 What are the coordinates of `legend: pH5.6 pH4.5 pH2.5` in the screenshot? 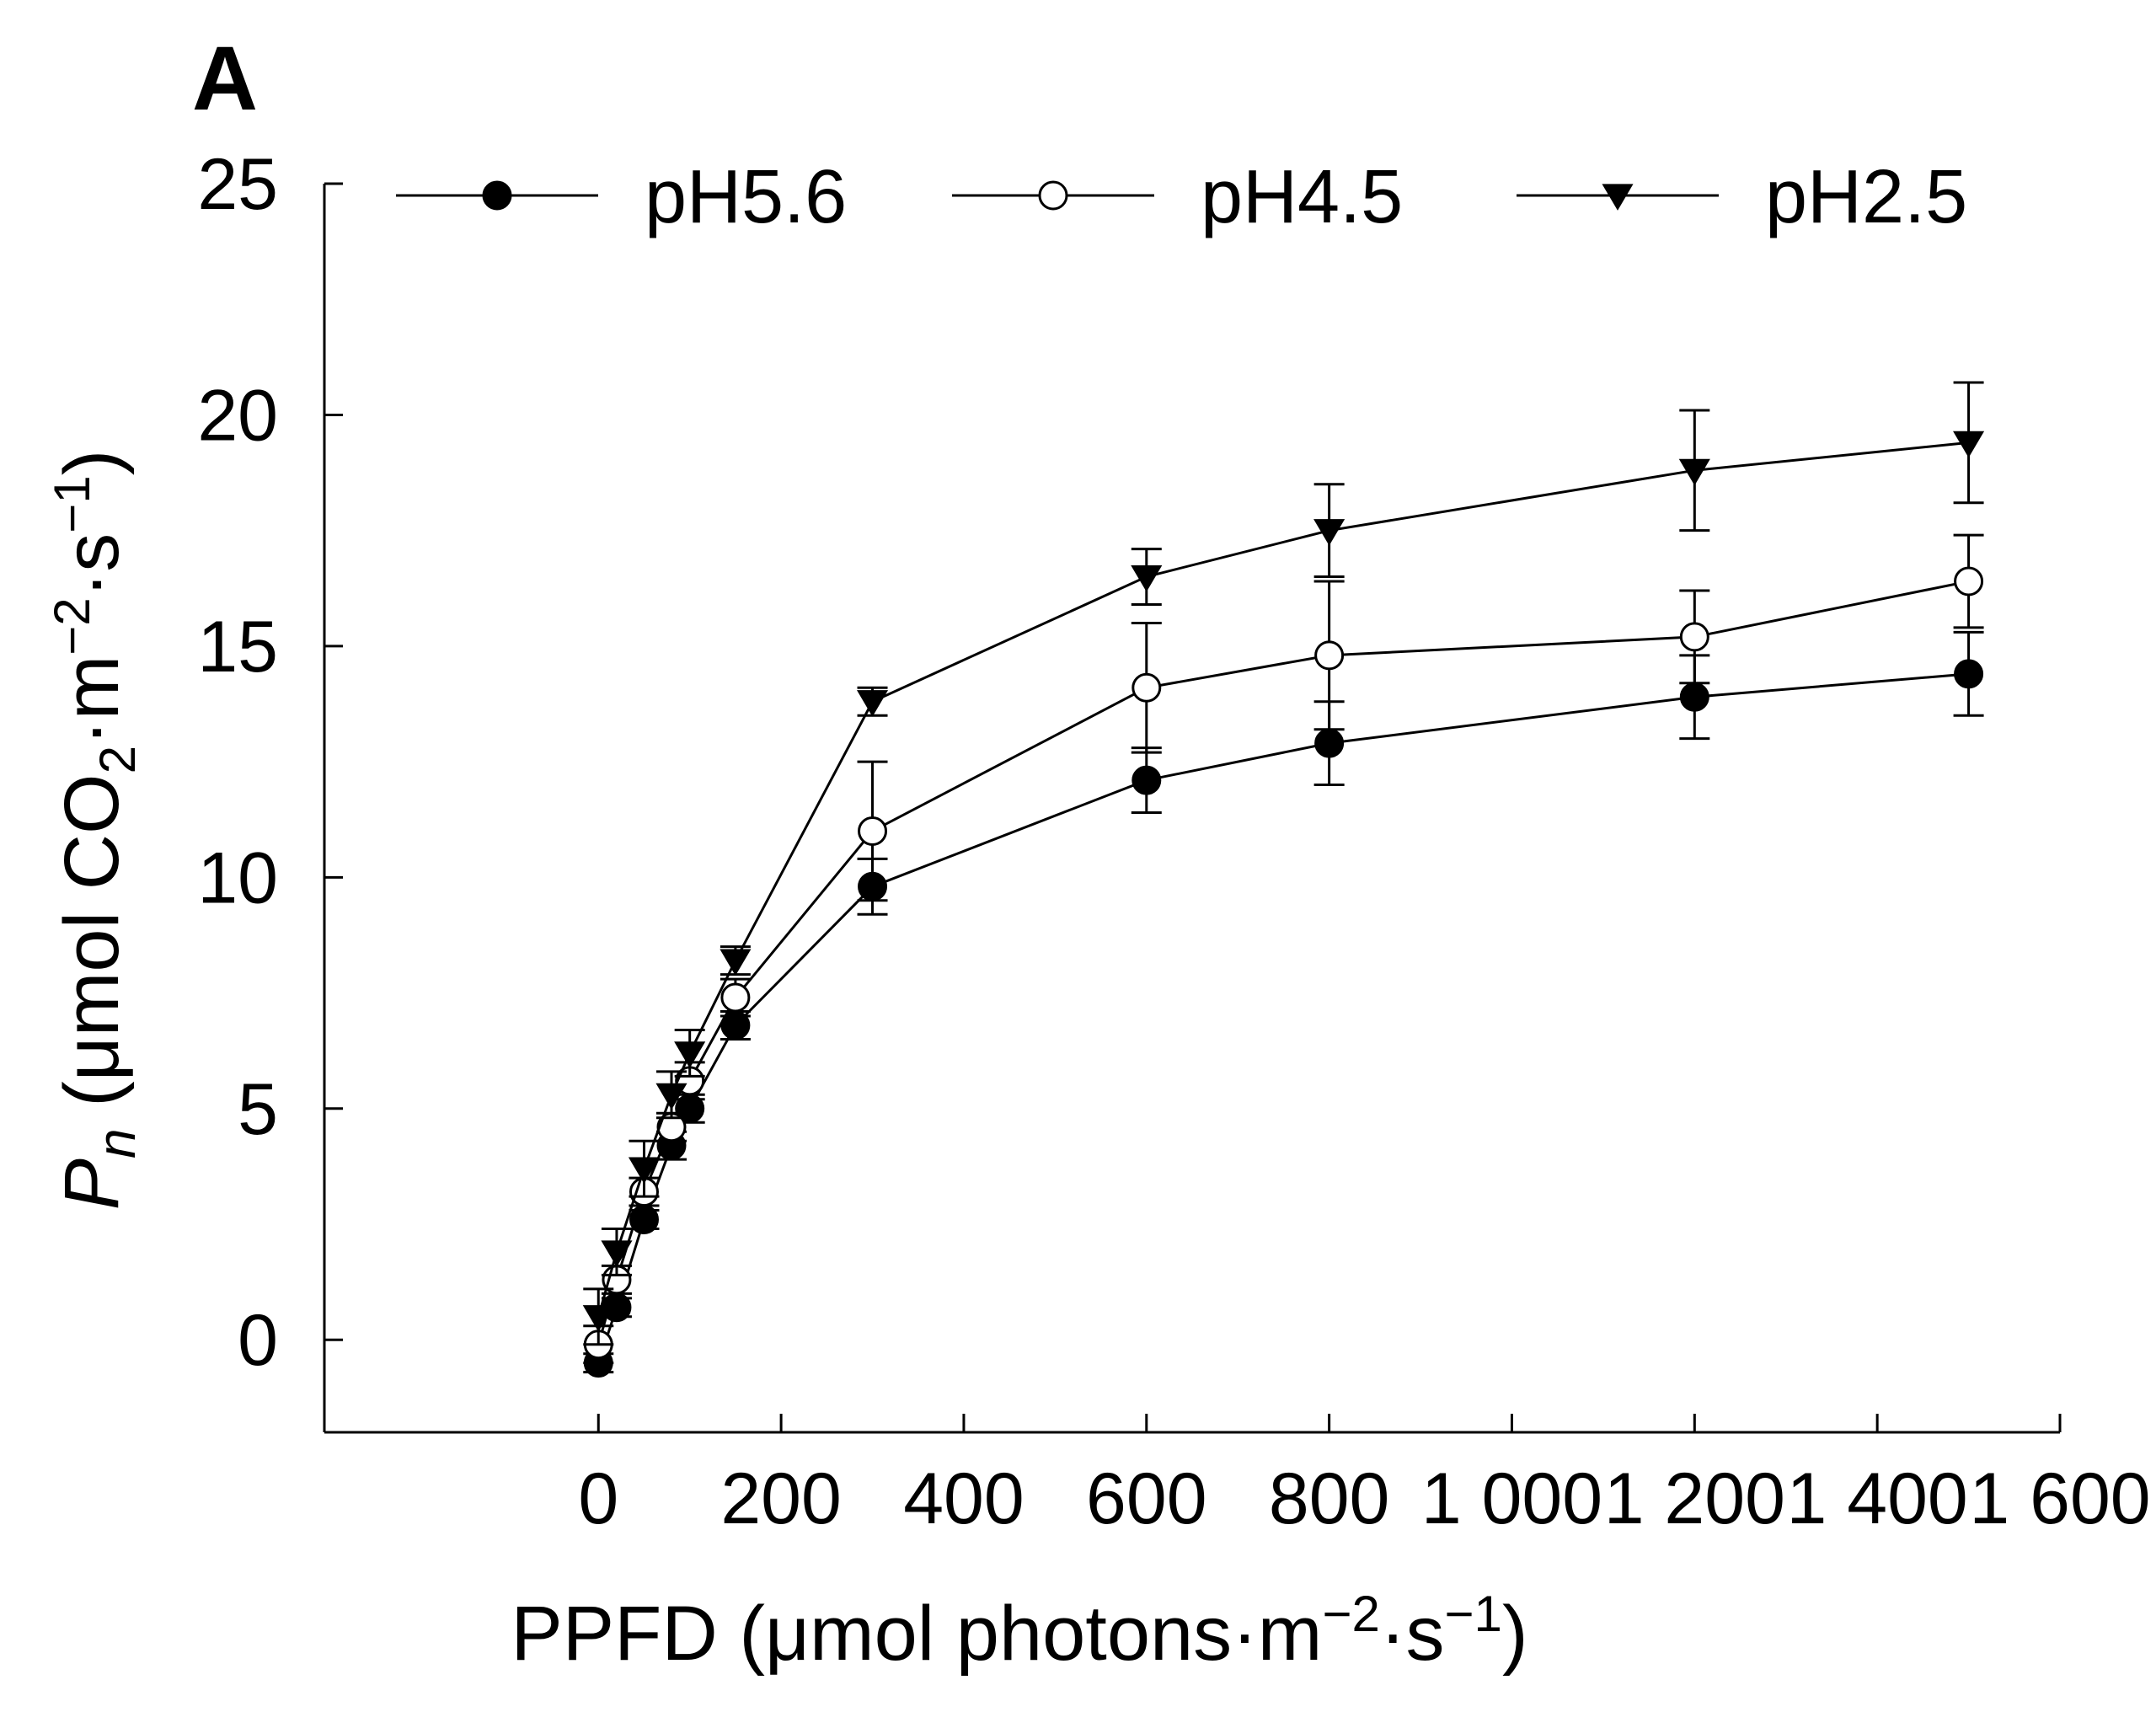 It's located at (1181, 197).